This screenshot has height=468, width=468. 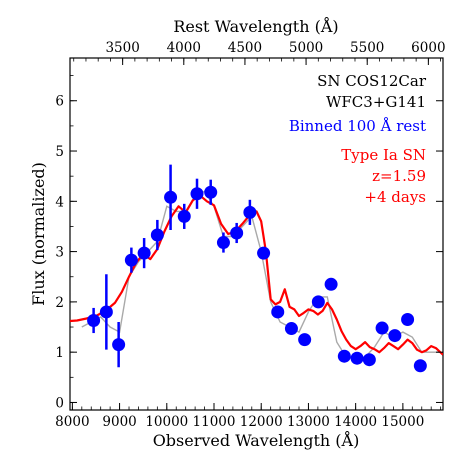 I want to click on x-tick-label: 11000, so click(x=214, y=422).